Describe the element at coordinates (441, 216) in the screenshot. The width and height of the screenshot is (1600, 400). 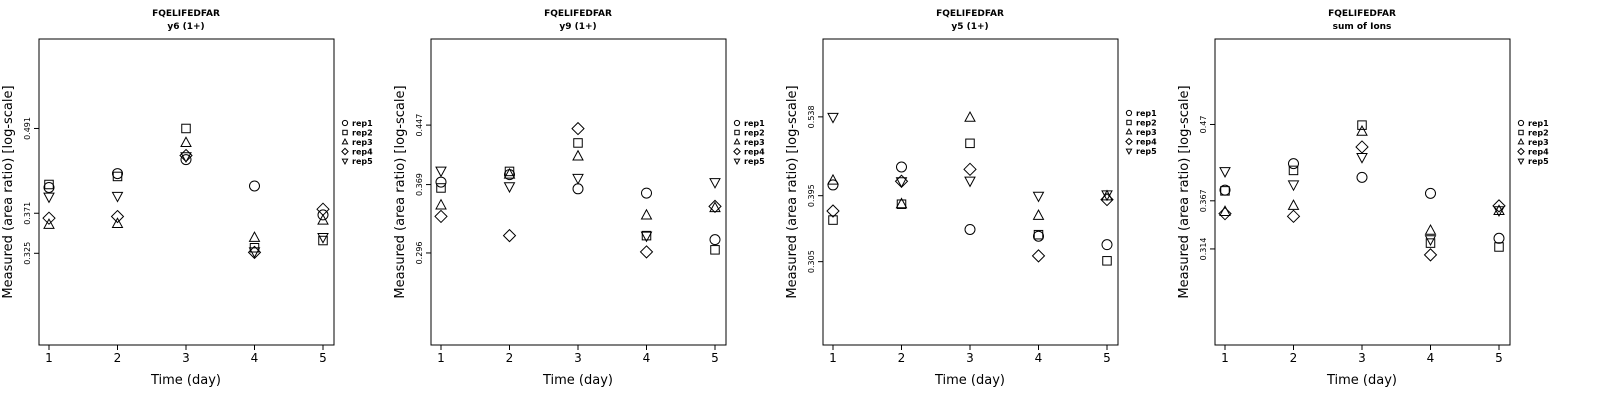
I see `data-point-rep4-day1` at that location.